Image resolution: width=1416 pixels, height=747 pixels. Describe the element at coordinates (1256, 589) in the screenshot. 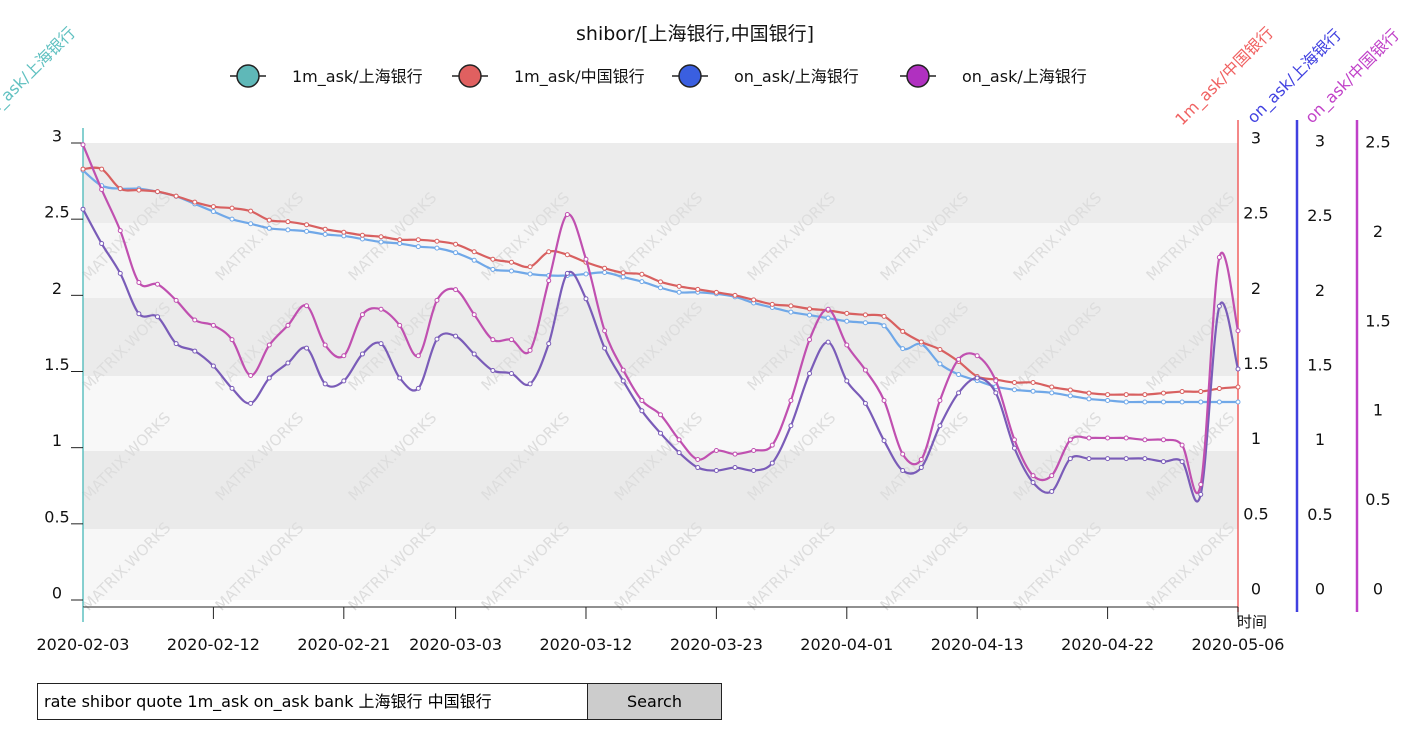

I see `y-tick-label: 0` at that location.